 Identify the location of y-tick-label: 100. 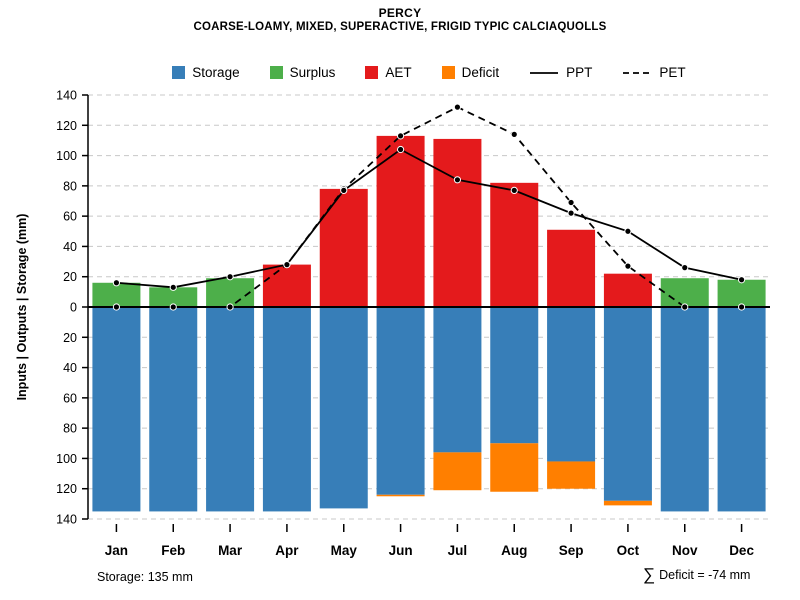
(66, 459).